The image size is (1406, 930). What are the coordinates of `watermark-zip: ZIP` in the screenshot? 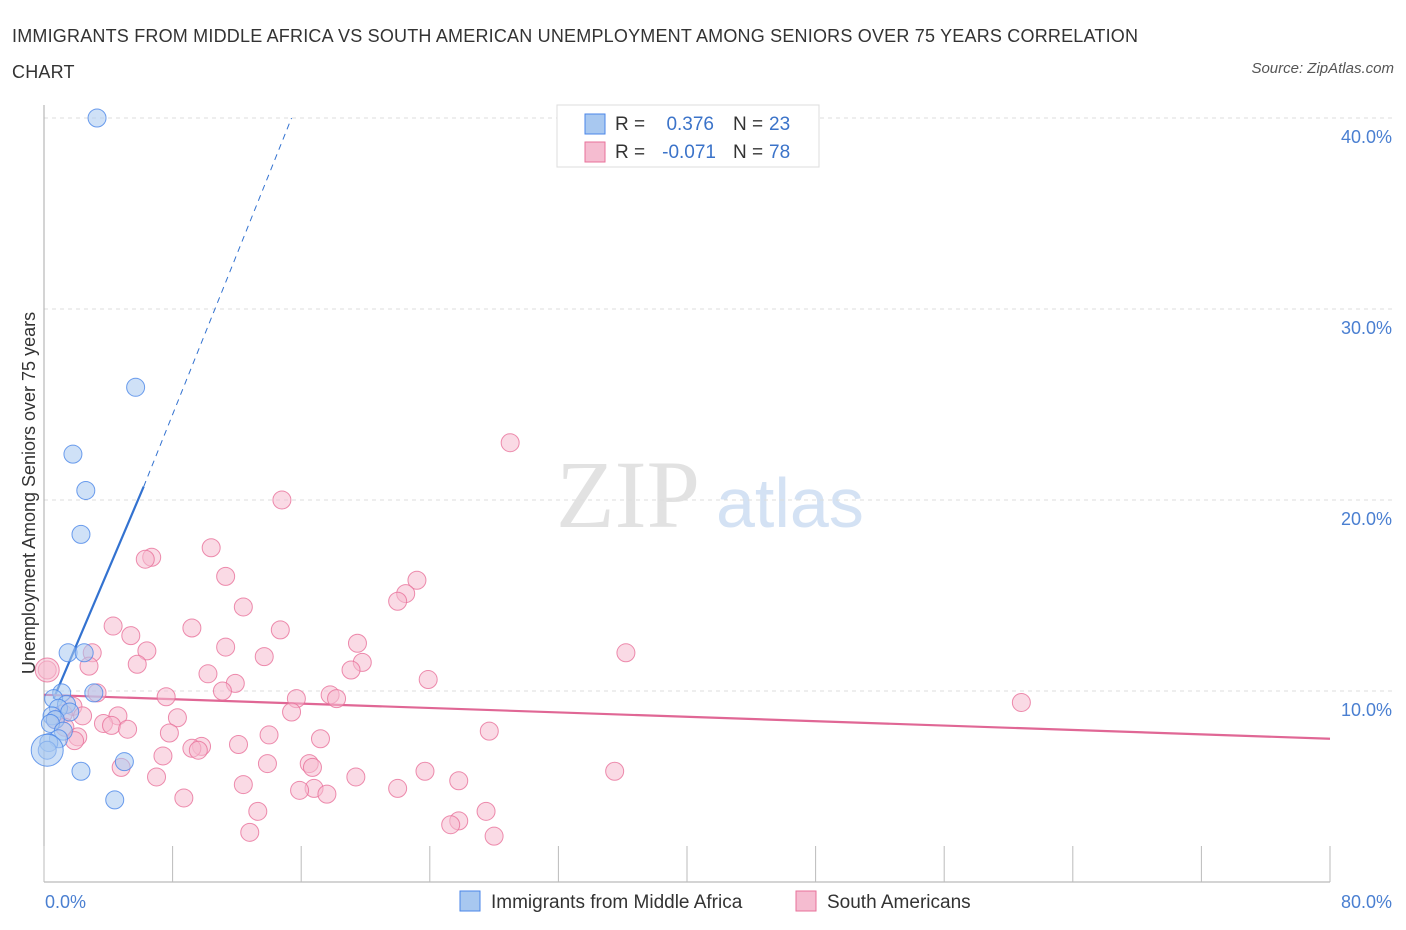 It's located at (628, 494).